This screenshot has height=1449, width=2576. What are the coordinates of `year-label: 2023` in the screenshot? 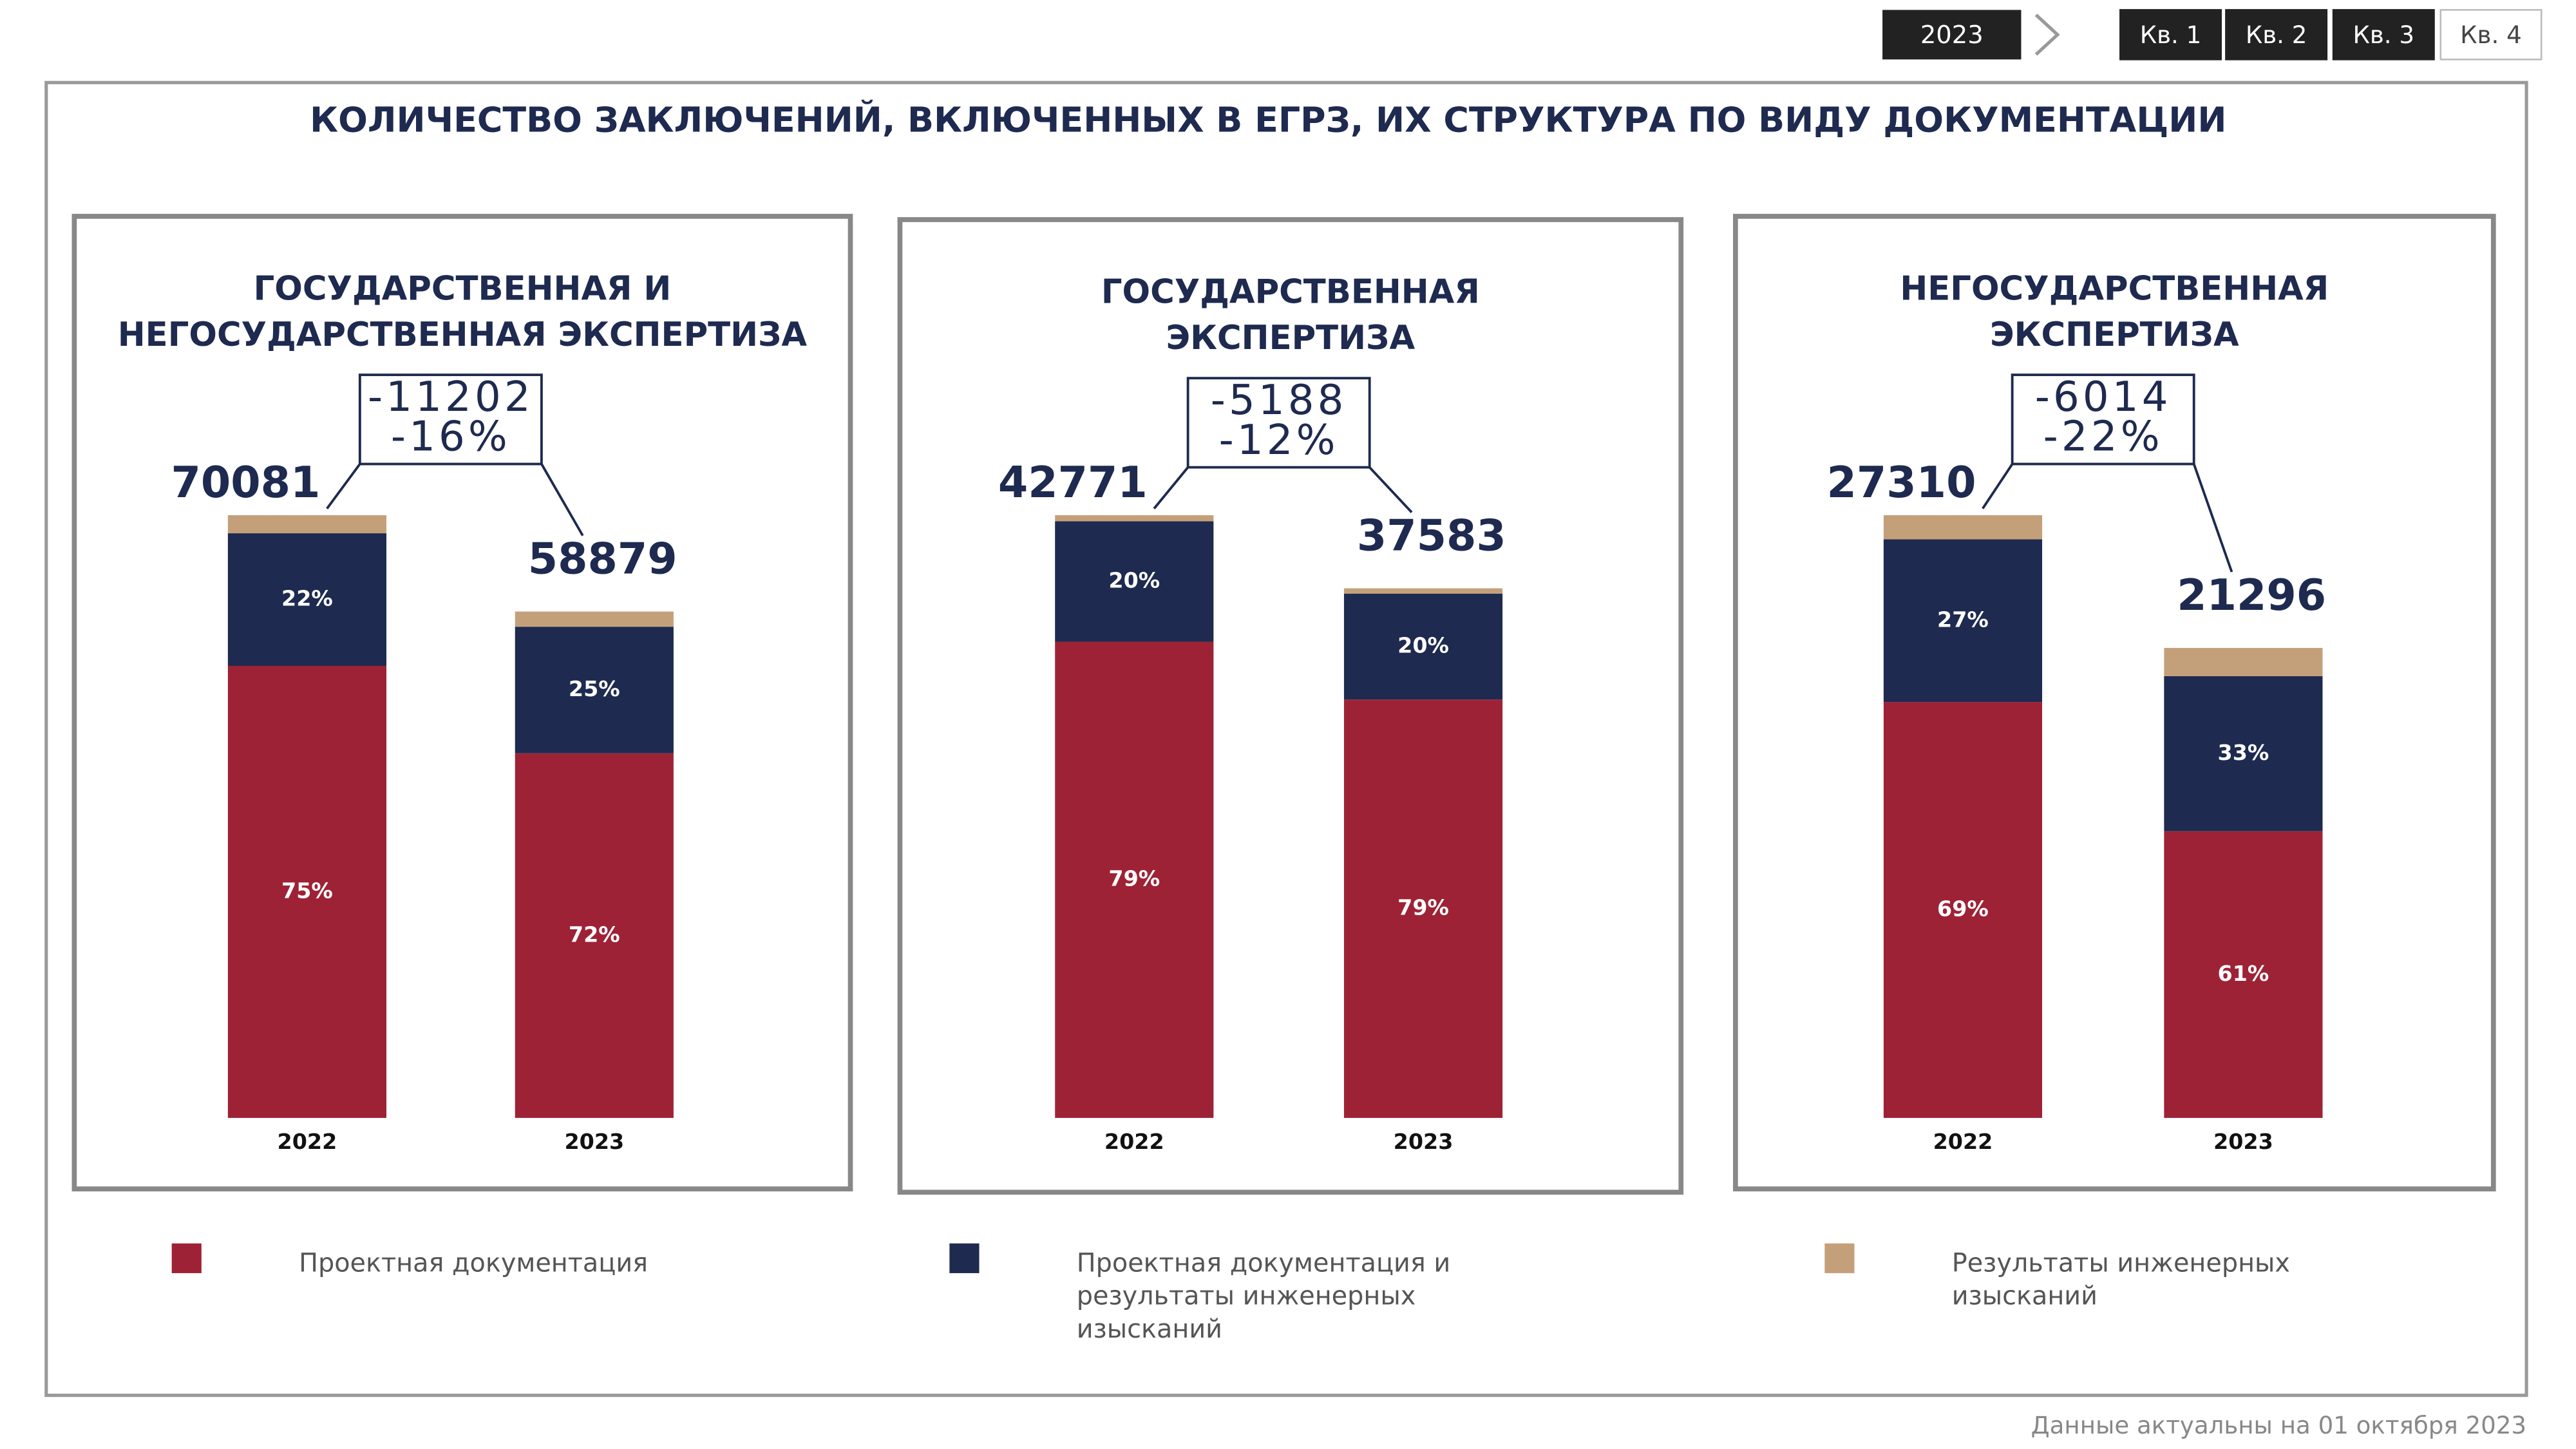 It's located at (1952, 36).